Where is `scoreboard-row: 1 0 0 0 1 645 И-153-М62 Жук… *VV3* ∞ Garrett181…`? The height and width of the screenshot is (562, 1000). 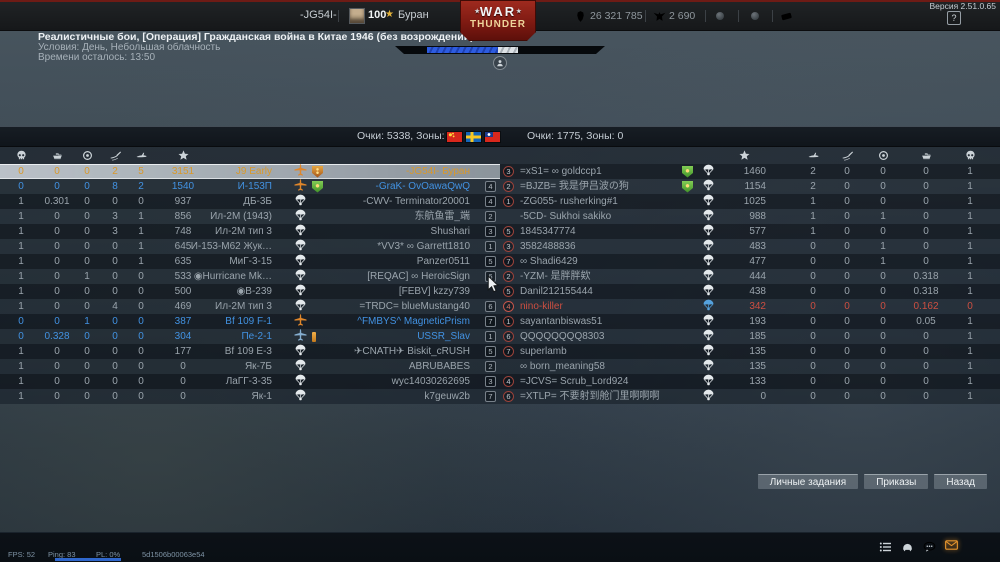
scoreboard-row: 1 0 0 0 1 645 И-153-М62 Жук… *VV3* ∞ Garrett181… is located at coordinates (500, 246).